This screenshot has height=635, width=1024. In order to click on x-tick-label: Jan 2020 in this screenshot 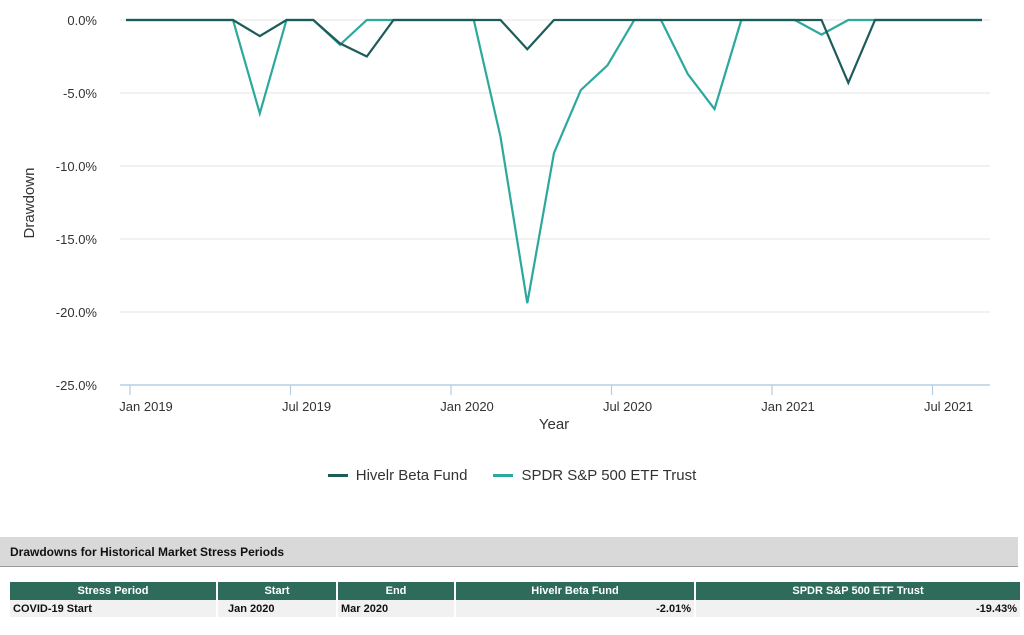, I will do `click(467, 406)`.